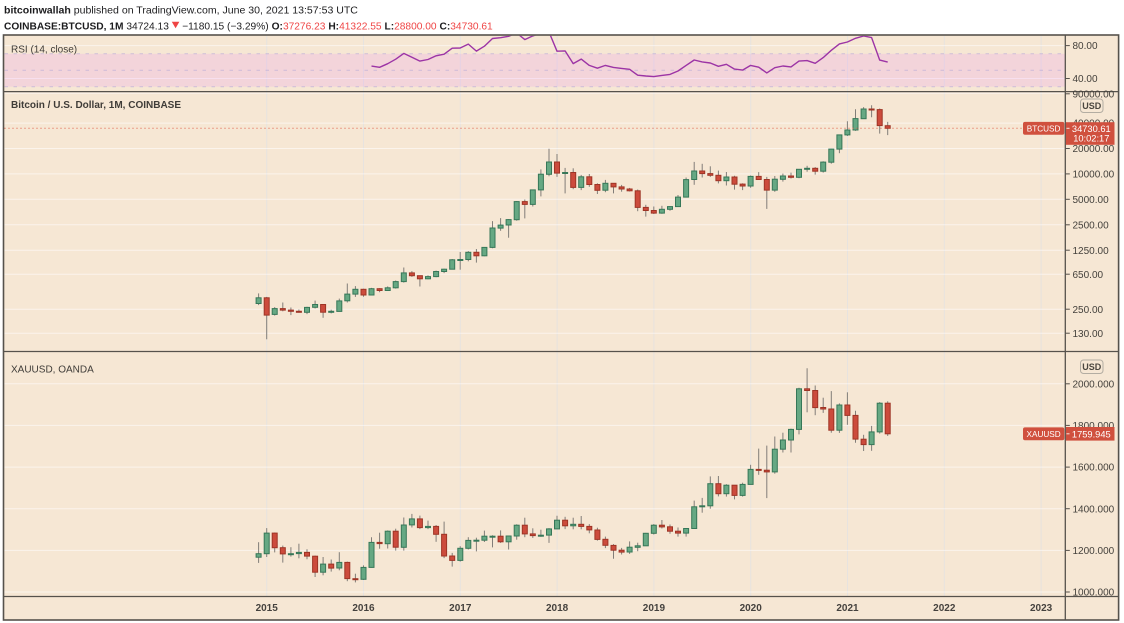 This screenshot has height=623, width=1124. What do you see at coordinates (1088, 310) in the screenshot?
I see `svg-text: 250.00` at bounding box center [1088, 310].